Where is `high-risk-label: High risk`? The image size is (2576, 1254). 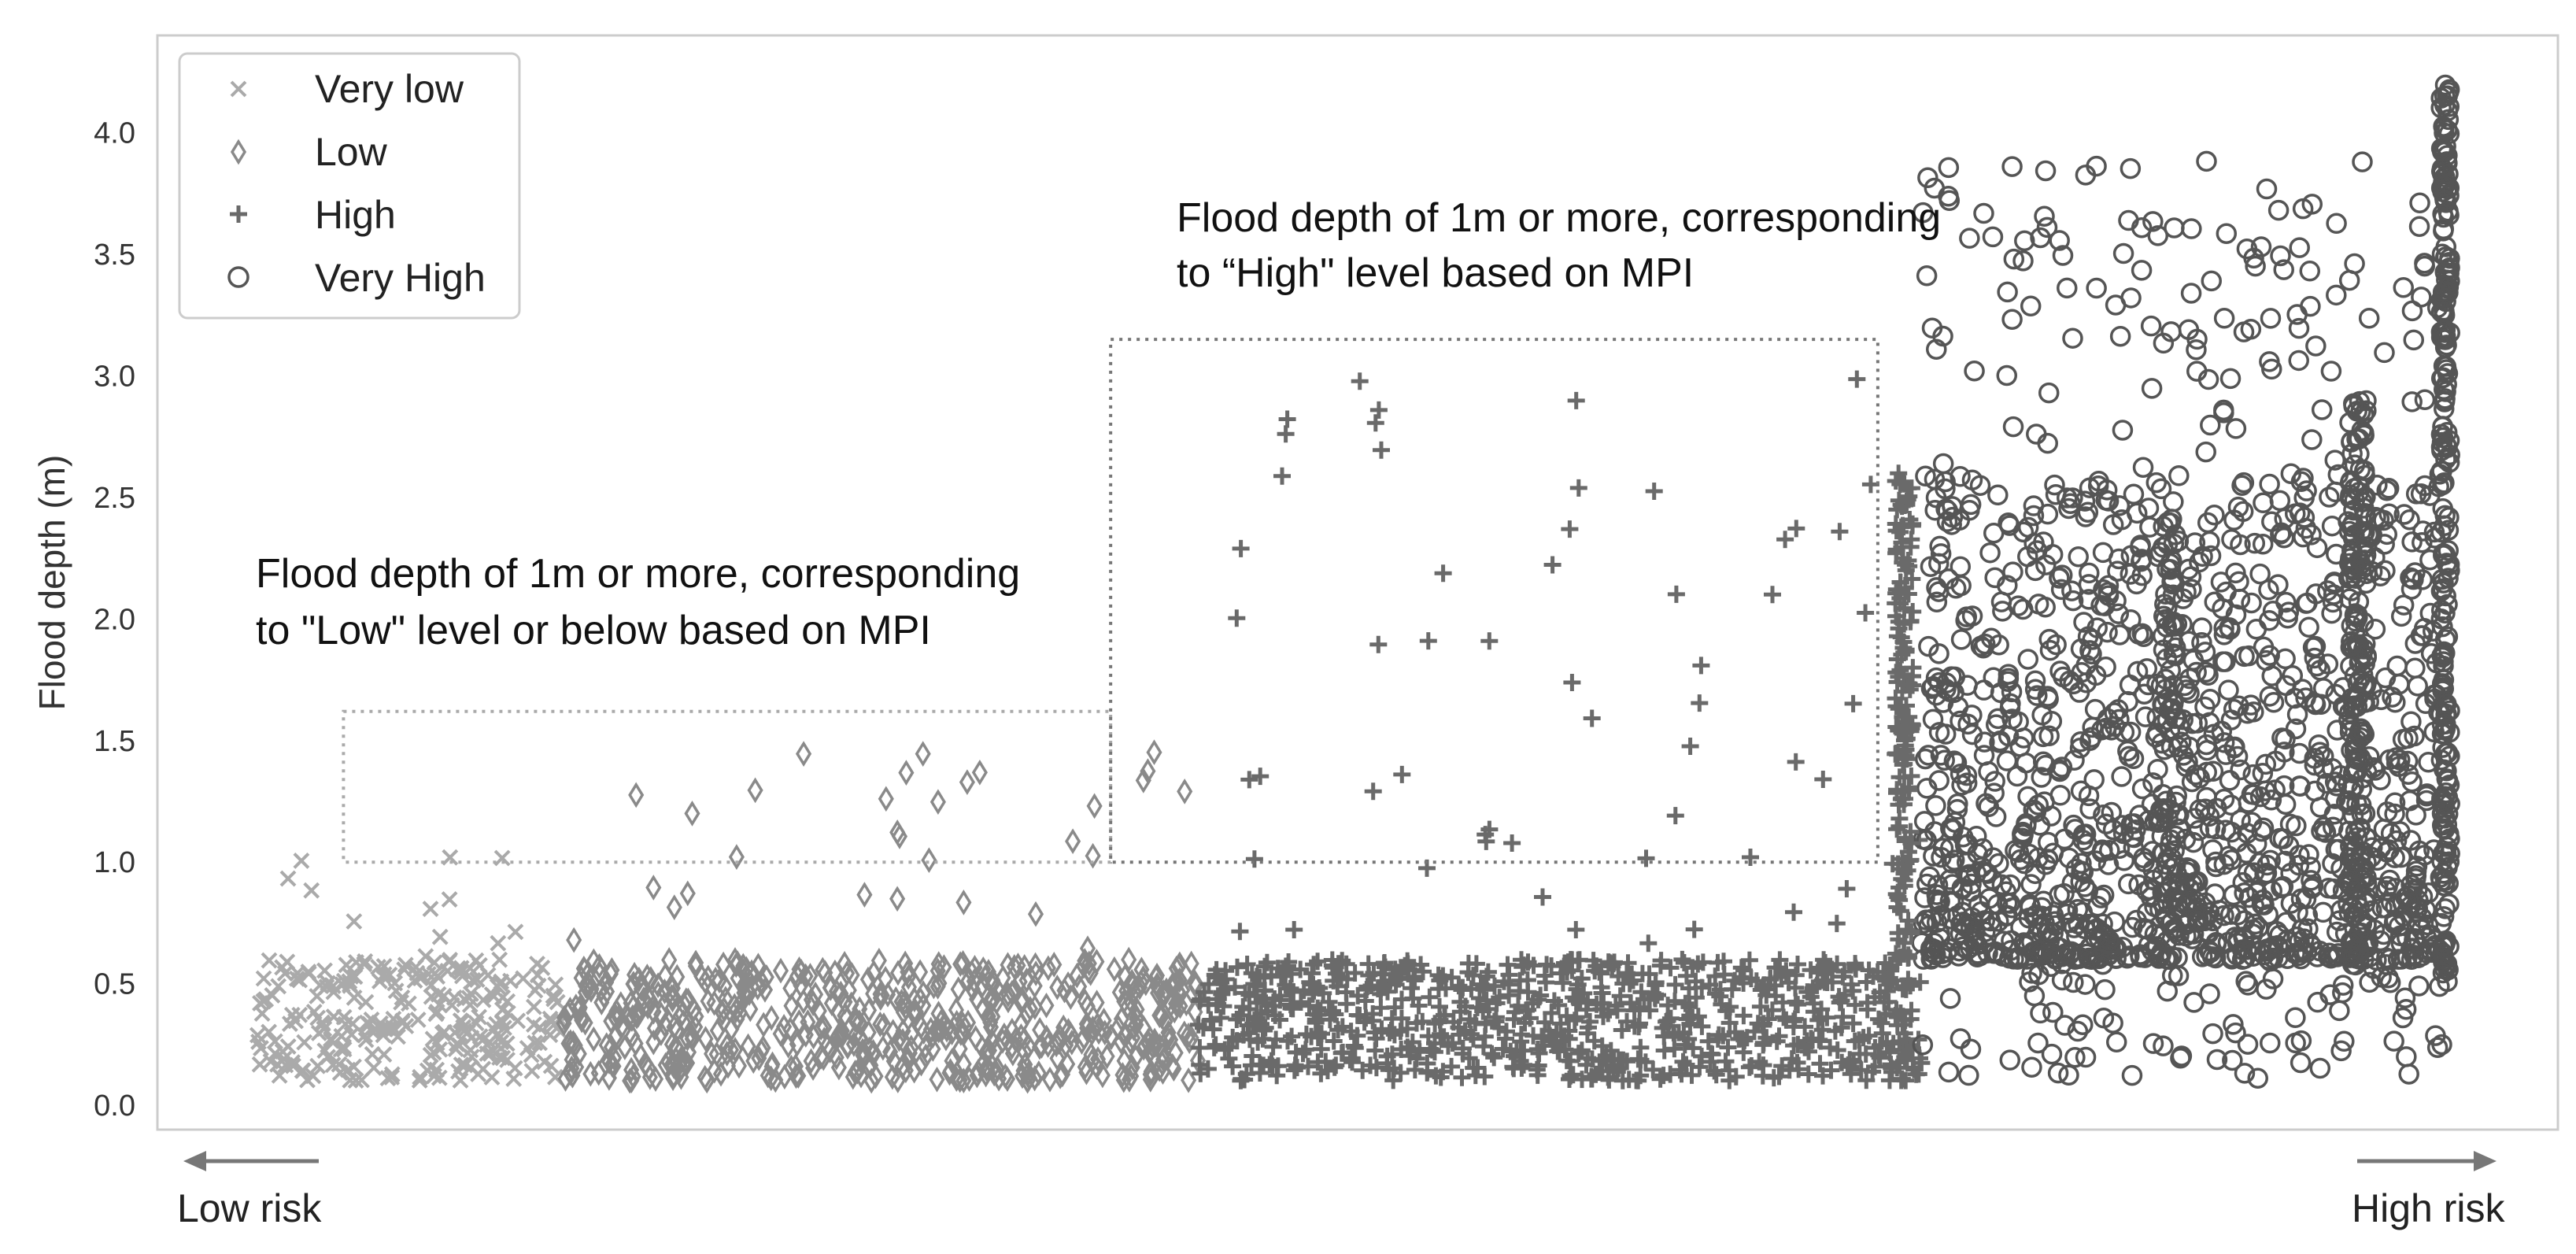
high-risk-label: High risk is located at coordinates (2428, 1208).